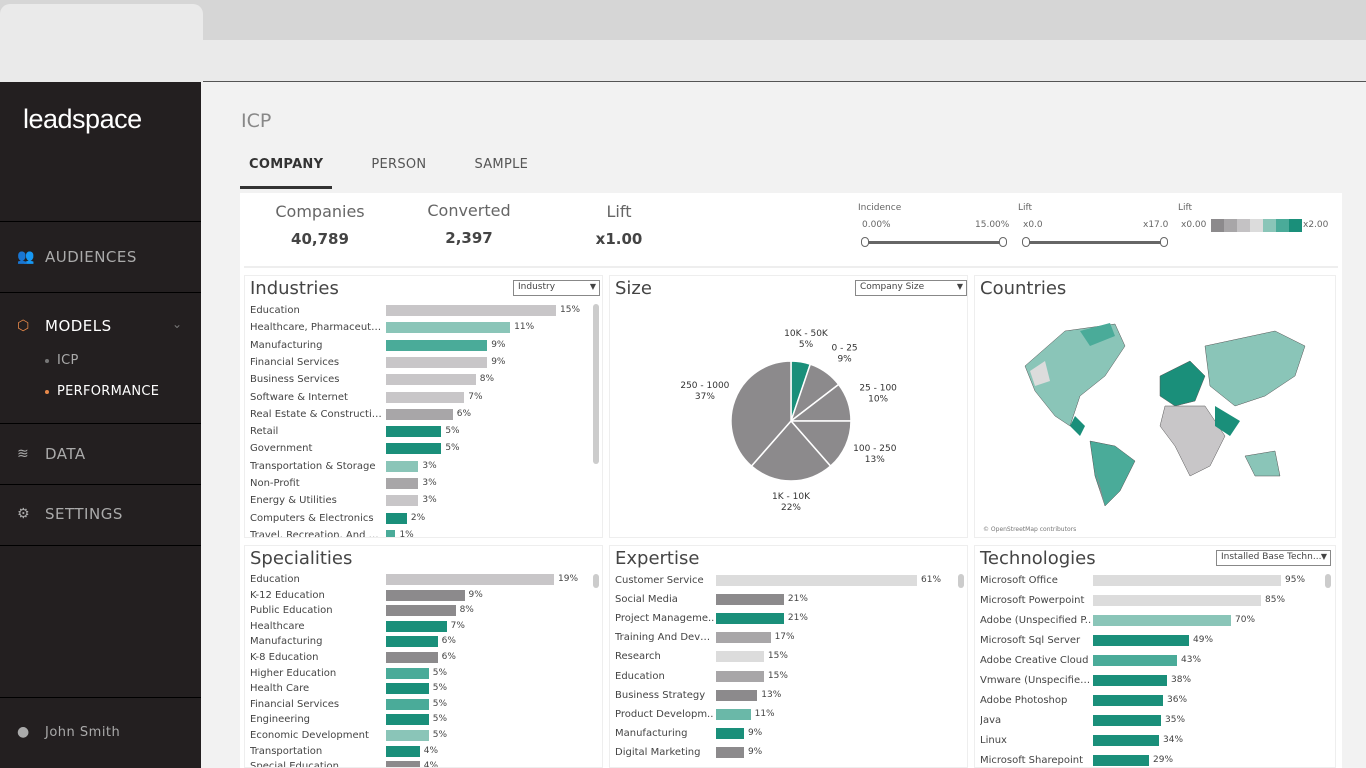 The height and width of the screenshot is (768, 1366). I want to click on incidence-slider, so click(934, 242).